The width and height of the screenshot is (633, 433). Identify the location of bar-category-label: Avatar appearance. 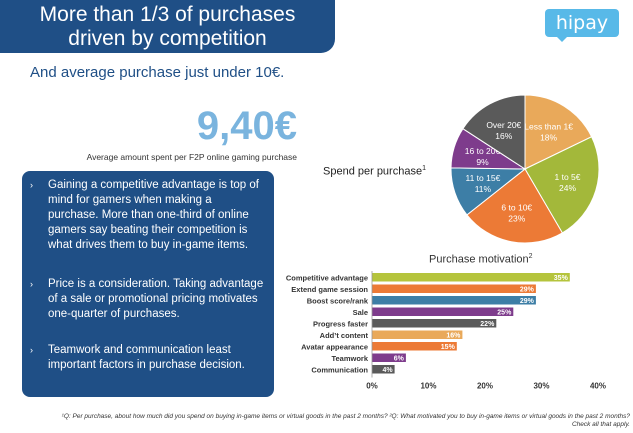
(334, 347).